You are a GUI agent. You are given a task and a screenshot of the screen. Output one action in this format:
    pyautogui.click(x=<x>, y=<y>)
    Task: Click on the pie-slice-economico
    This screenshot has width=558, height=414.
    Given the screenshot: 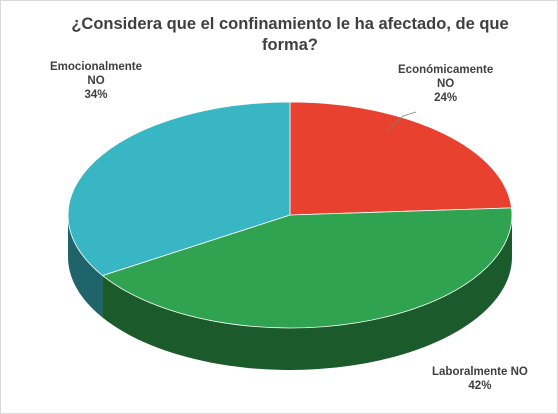 What is the action you would take?
    pyautogui.click(x=401, y=158)
    